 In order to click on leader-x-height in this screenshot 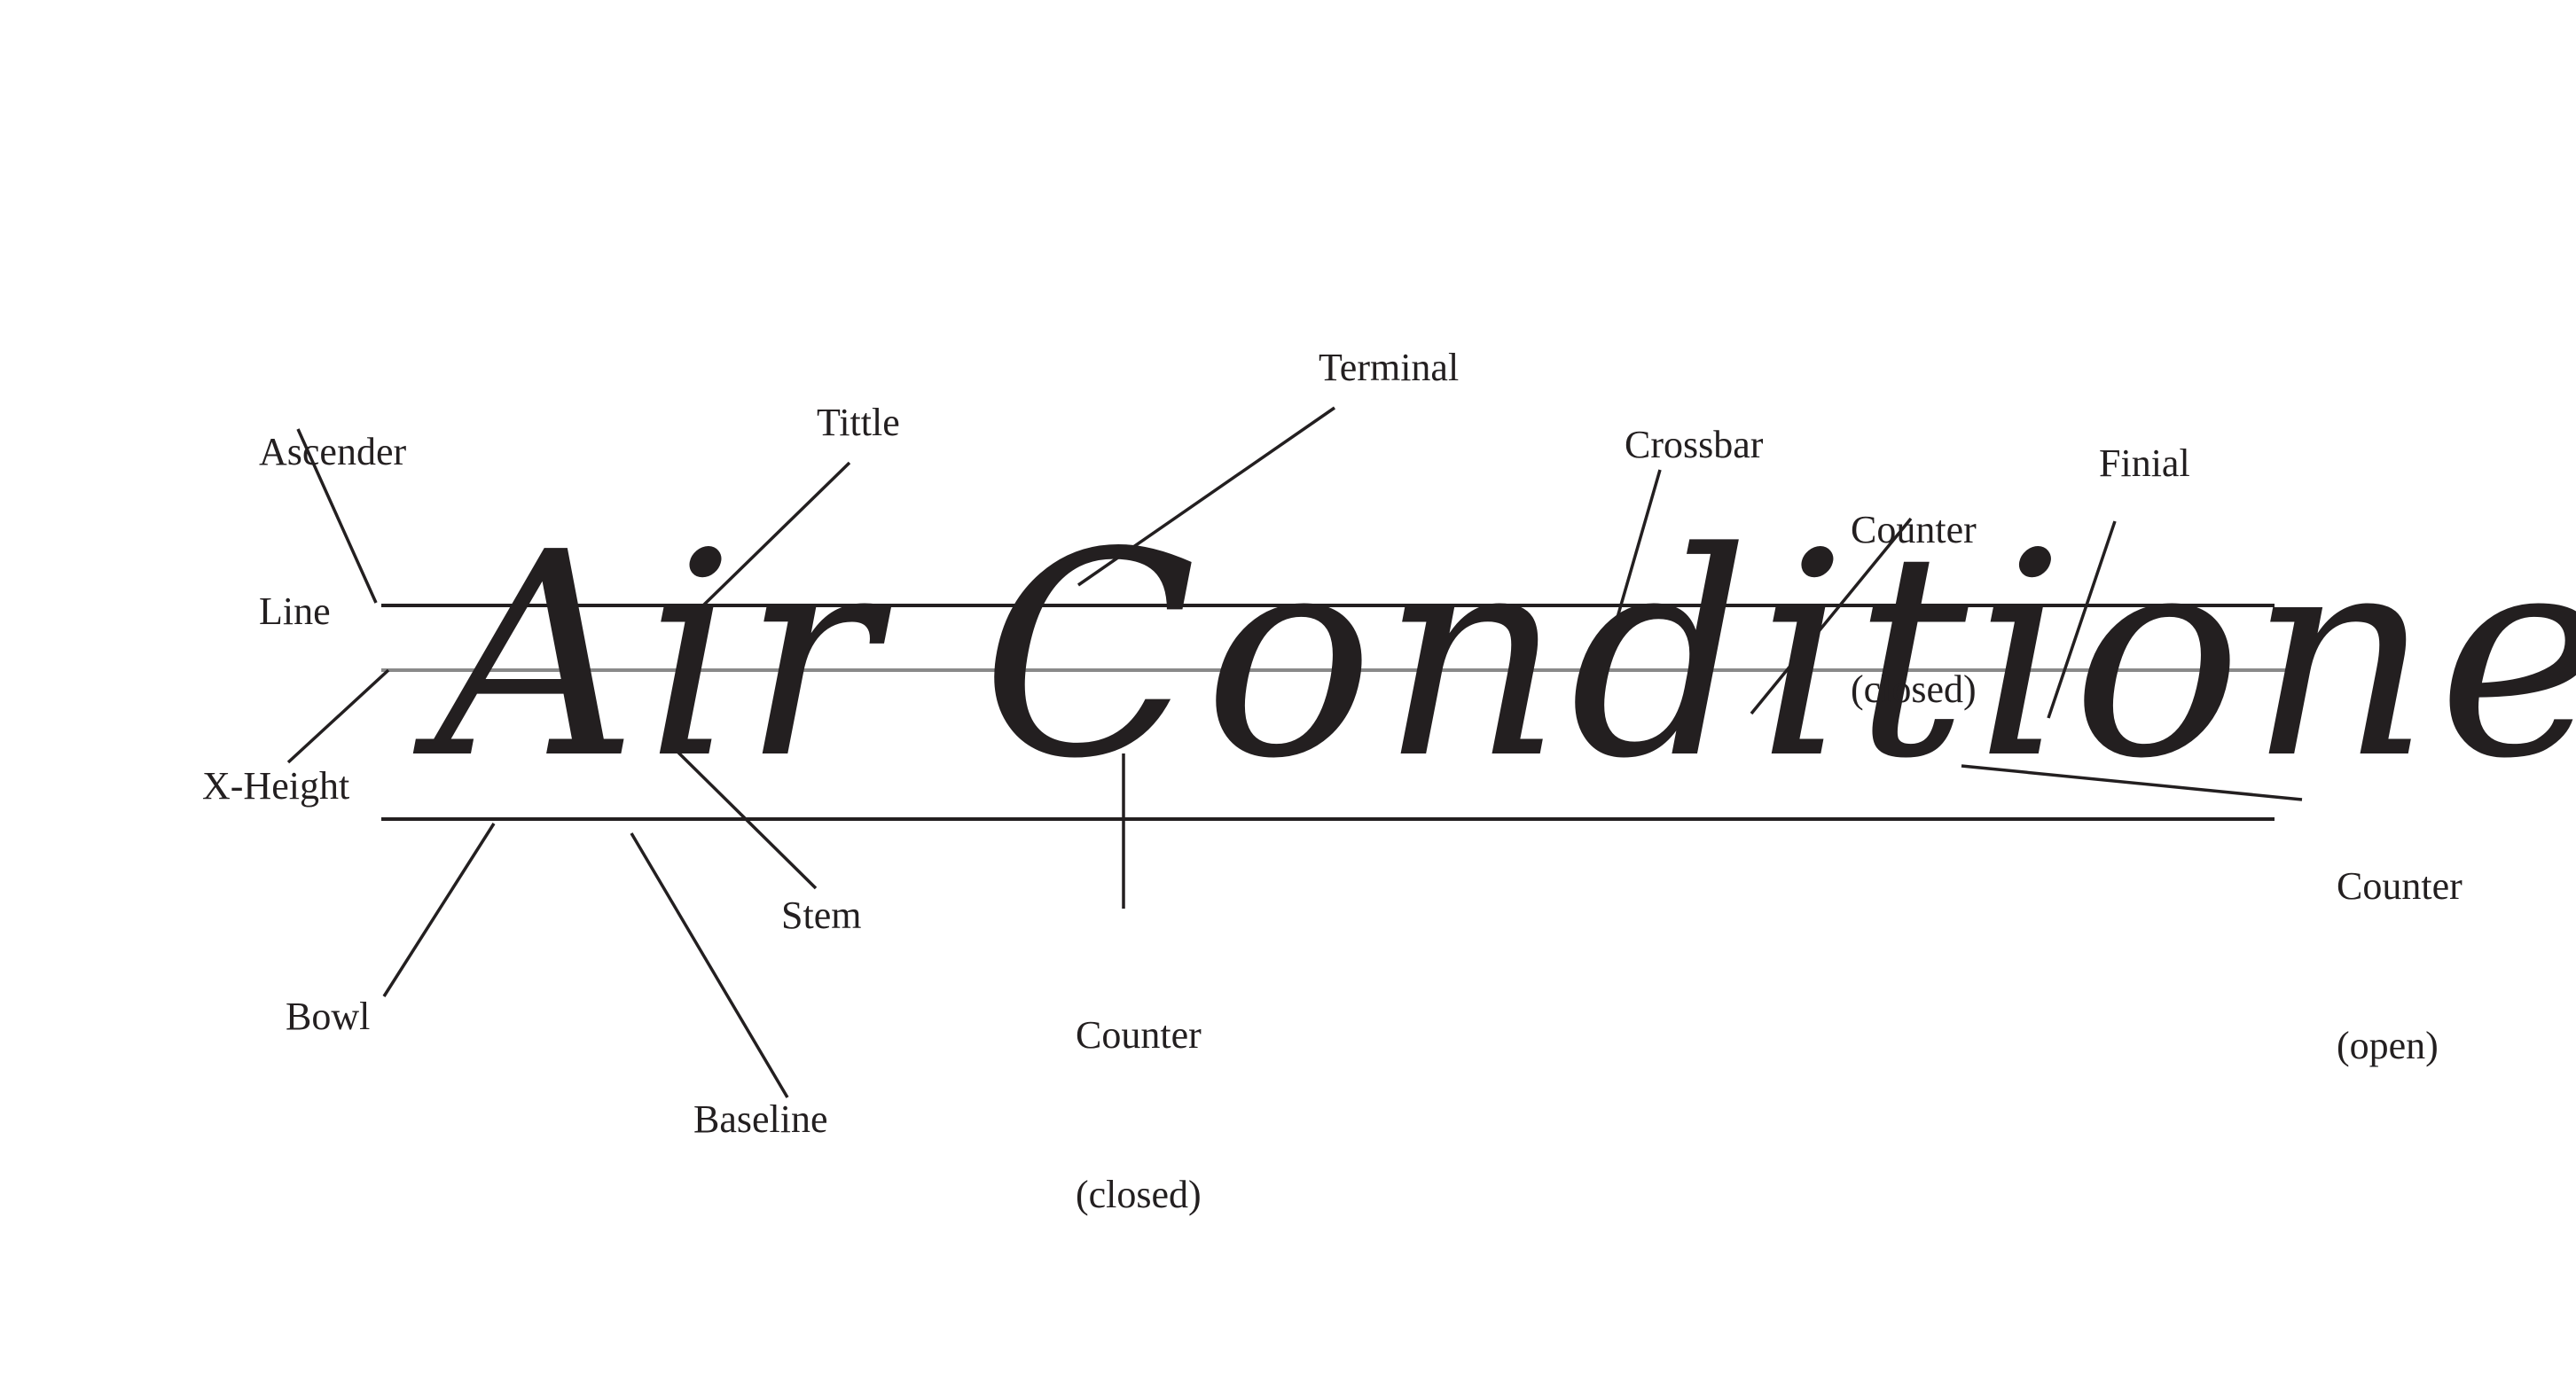, I will do `click(338, 716)`.